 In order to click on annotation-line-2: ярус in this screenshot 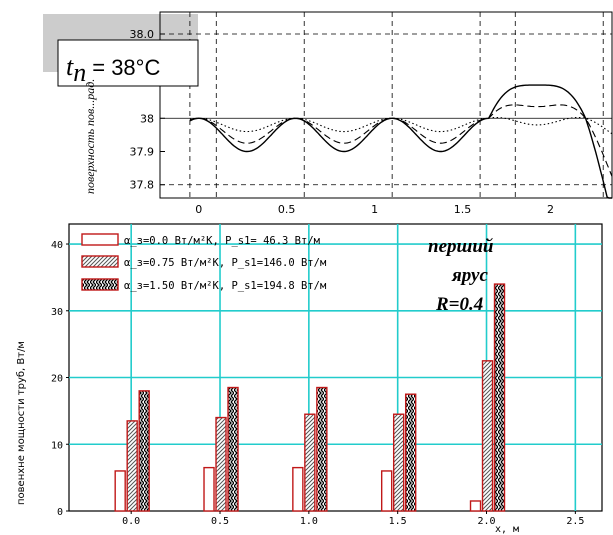, I will do `click(469, 275)`.